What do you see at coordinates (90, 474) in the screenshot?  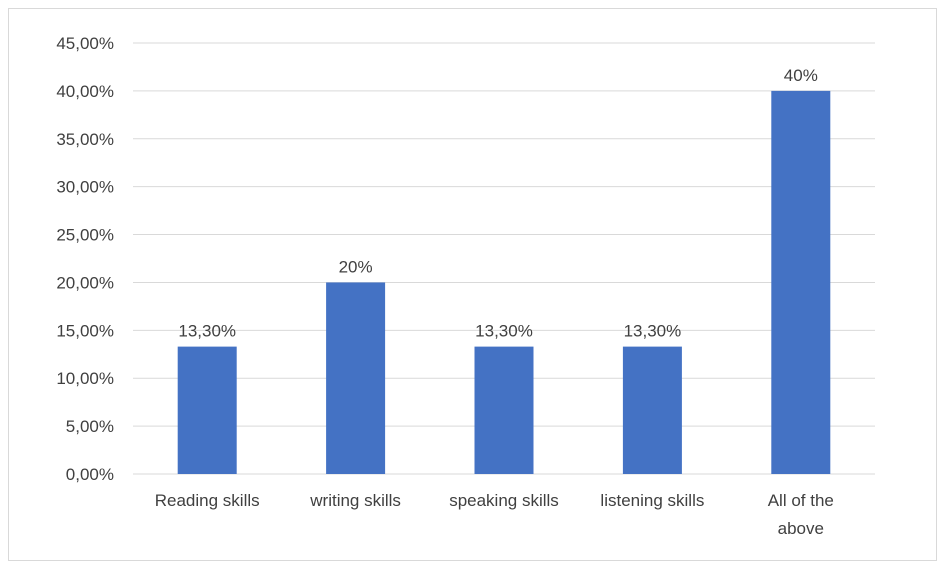 I see `y-tick-label: 0,00%` at bounding box center [90, 474].